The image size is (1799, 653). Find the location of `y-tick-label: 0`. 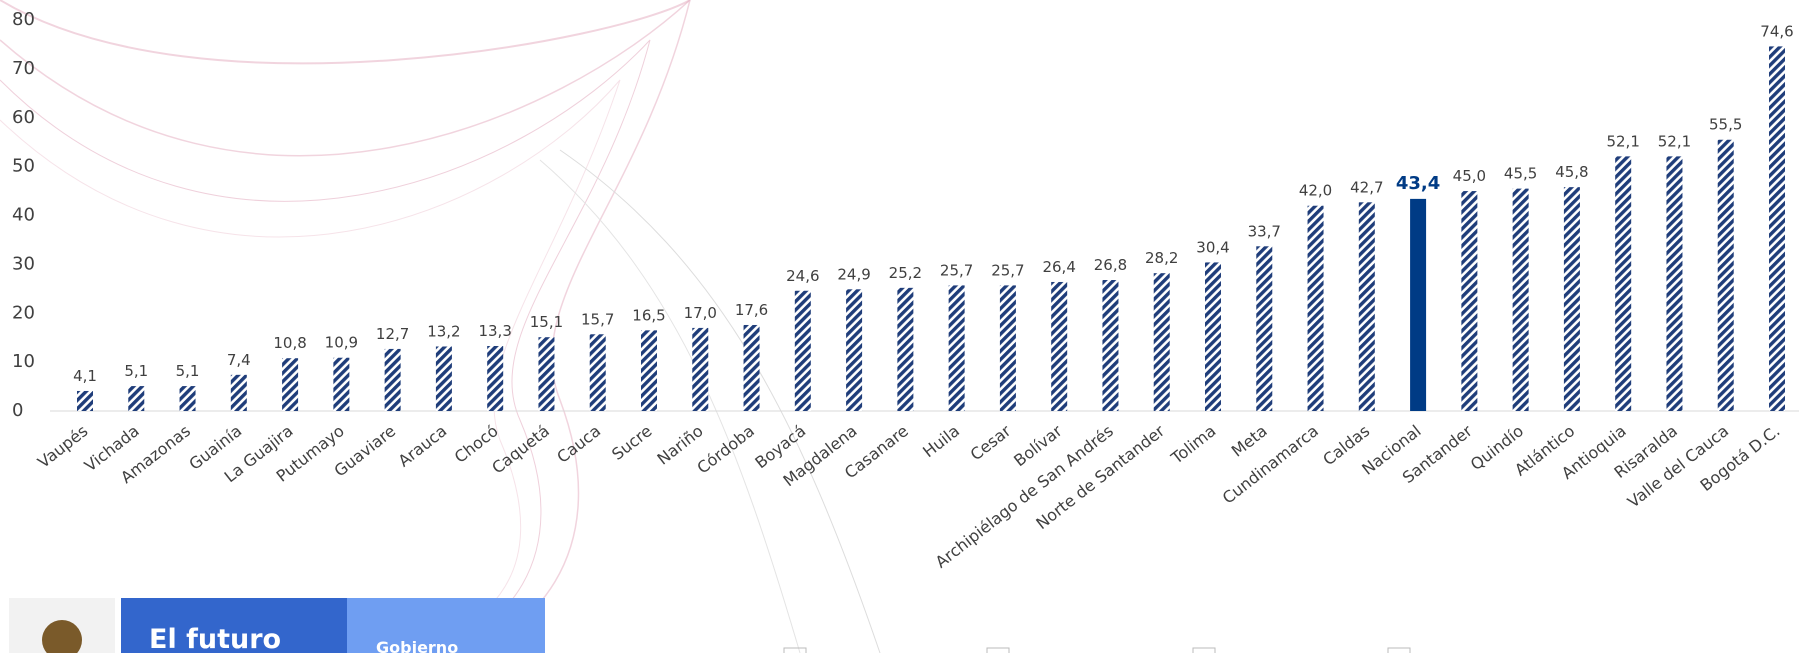

y-tick-label: 0 is located at coordinates (17, 410).